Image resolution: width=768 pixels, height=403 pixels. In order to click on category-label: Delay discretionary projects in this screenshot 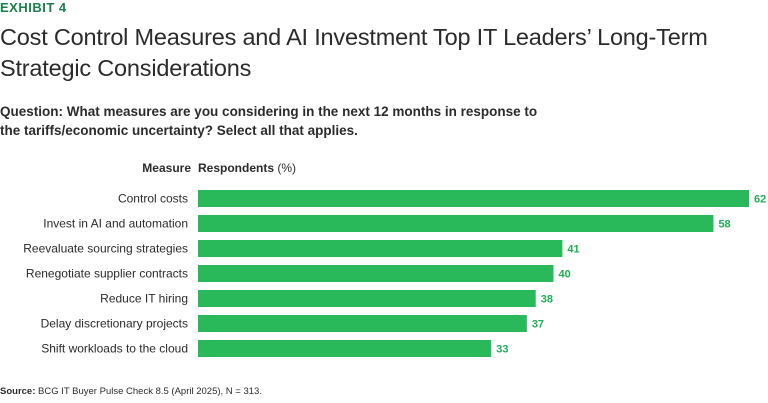, I will do `click(114, 324)`.